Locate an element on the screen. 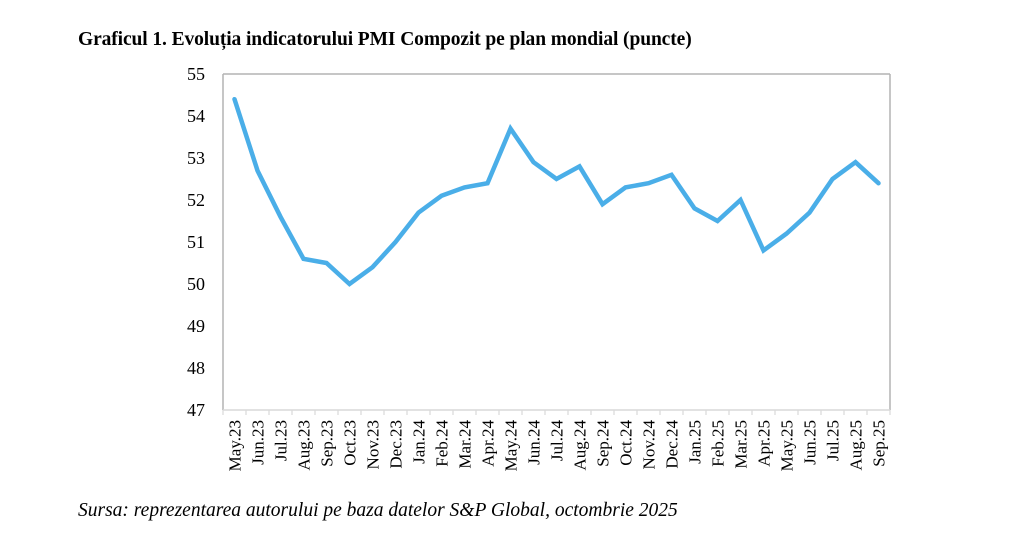 The image size is (1024, 551). x-tick-label: Mar.25 is located at coordinates (741, 444).